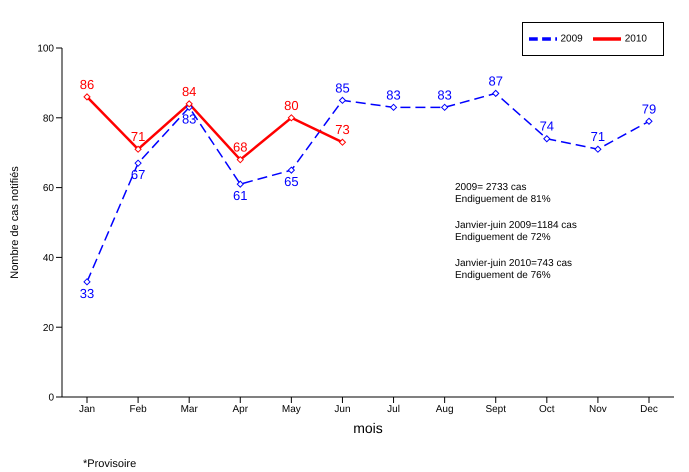 Image resolution: width=689 pixels, height=472 pixels. Describe the element at coordinates (291, 182) in the screenshot. I see `data-label: 65` at that location.